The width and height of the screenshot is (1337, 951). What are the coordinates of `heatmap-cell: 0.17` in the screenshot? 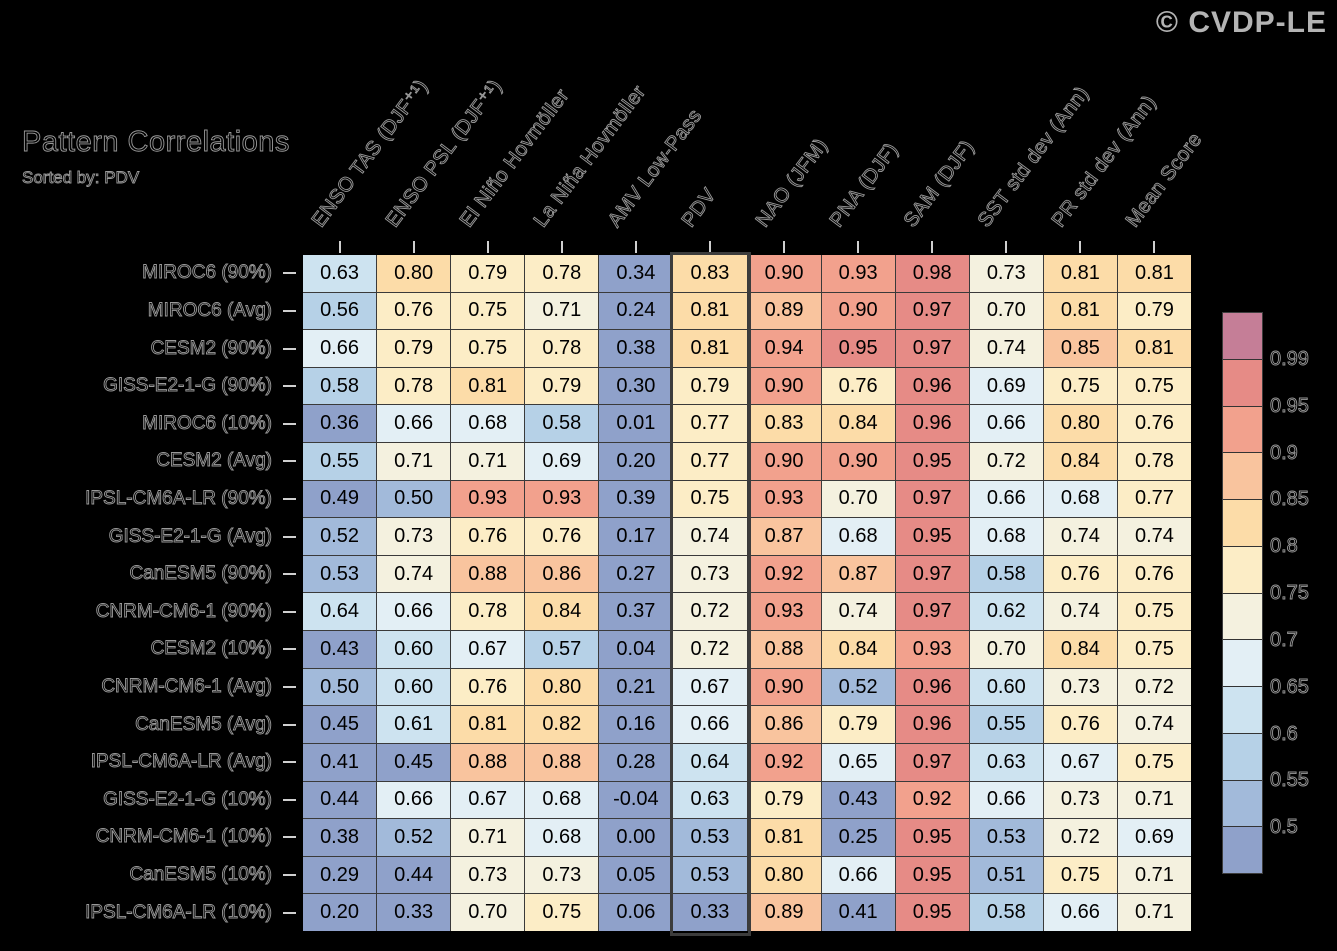 It's located at (636, 536).